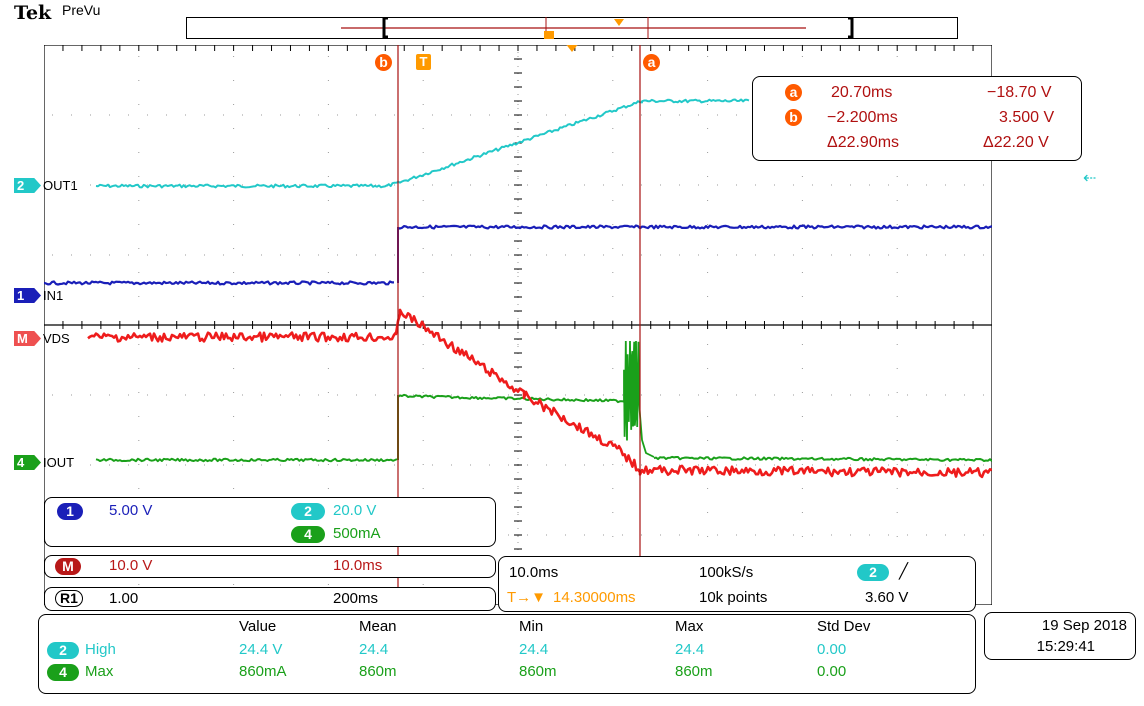 Image resolution: width=1144 pixels, height=706 pixels. I want to click on trigger-badge: T, so click(423, 62).